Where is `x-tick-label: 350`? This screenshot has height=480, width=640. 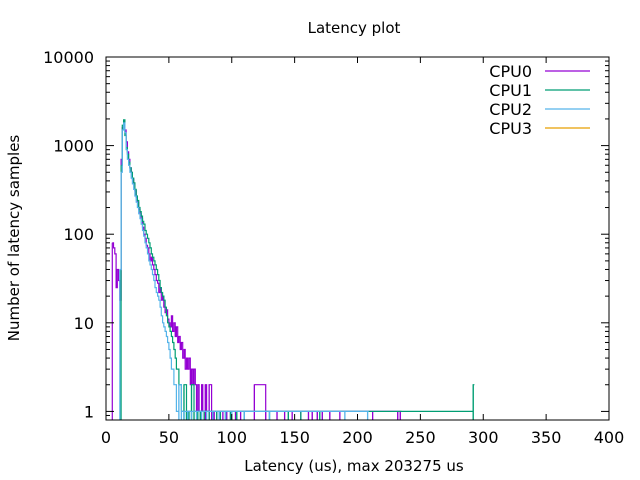
x-tick-label: 350 is located at coordinates (546, 437).